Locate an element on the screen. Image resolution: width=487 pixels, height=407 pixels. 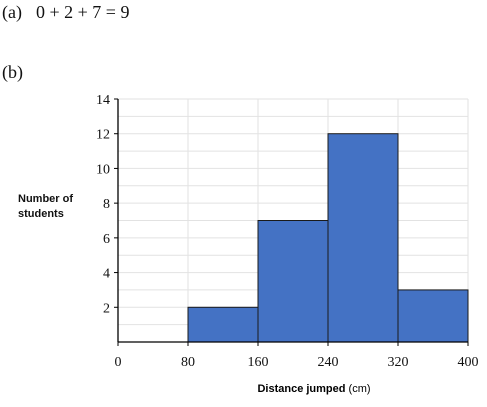
y-tick-label: 14 is located at coordinates (103, 100).